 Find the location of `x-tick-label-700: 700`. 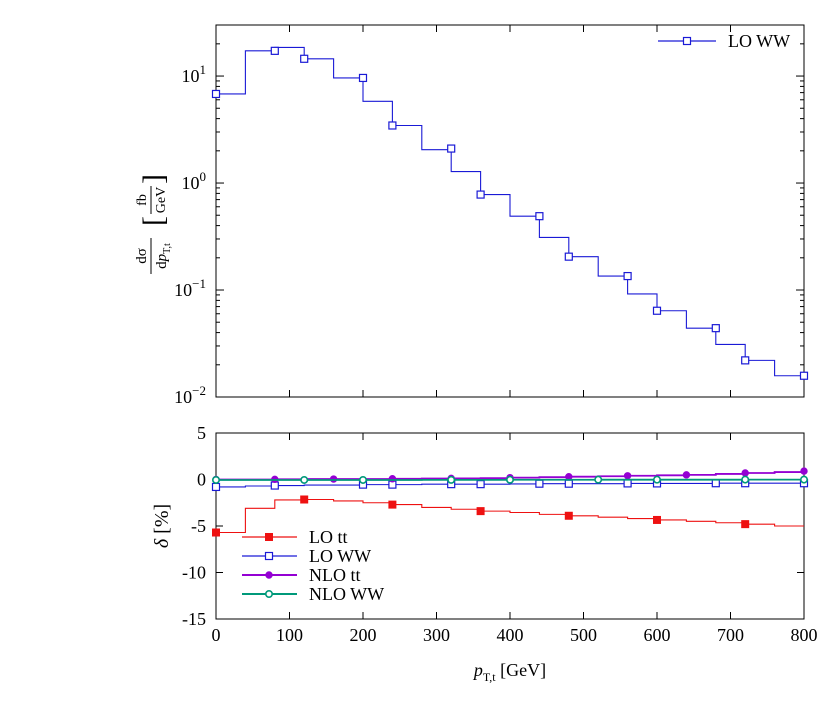

x-tick-label-700: 700 is located at coordinates (730, 635).